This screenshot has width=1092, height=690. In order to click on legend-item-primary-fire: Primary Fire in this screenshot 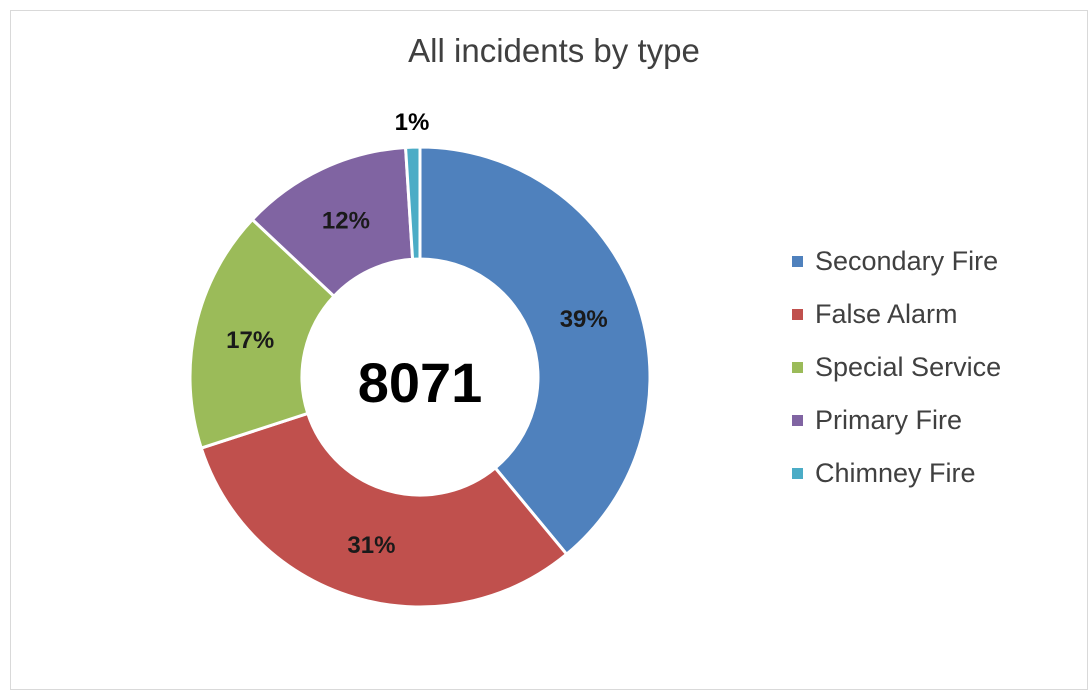, I will do `click(896, 420)`.